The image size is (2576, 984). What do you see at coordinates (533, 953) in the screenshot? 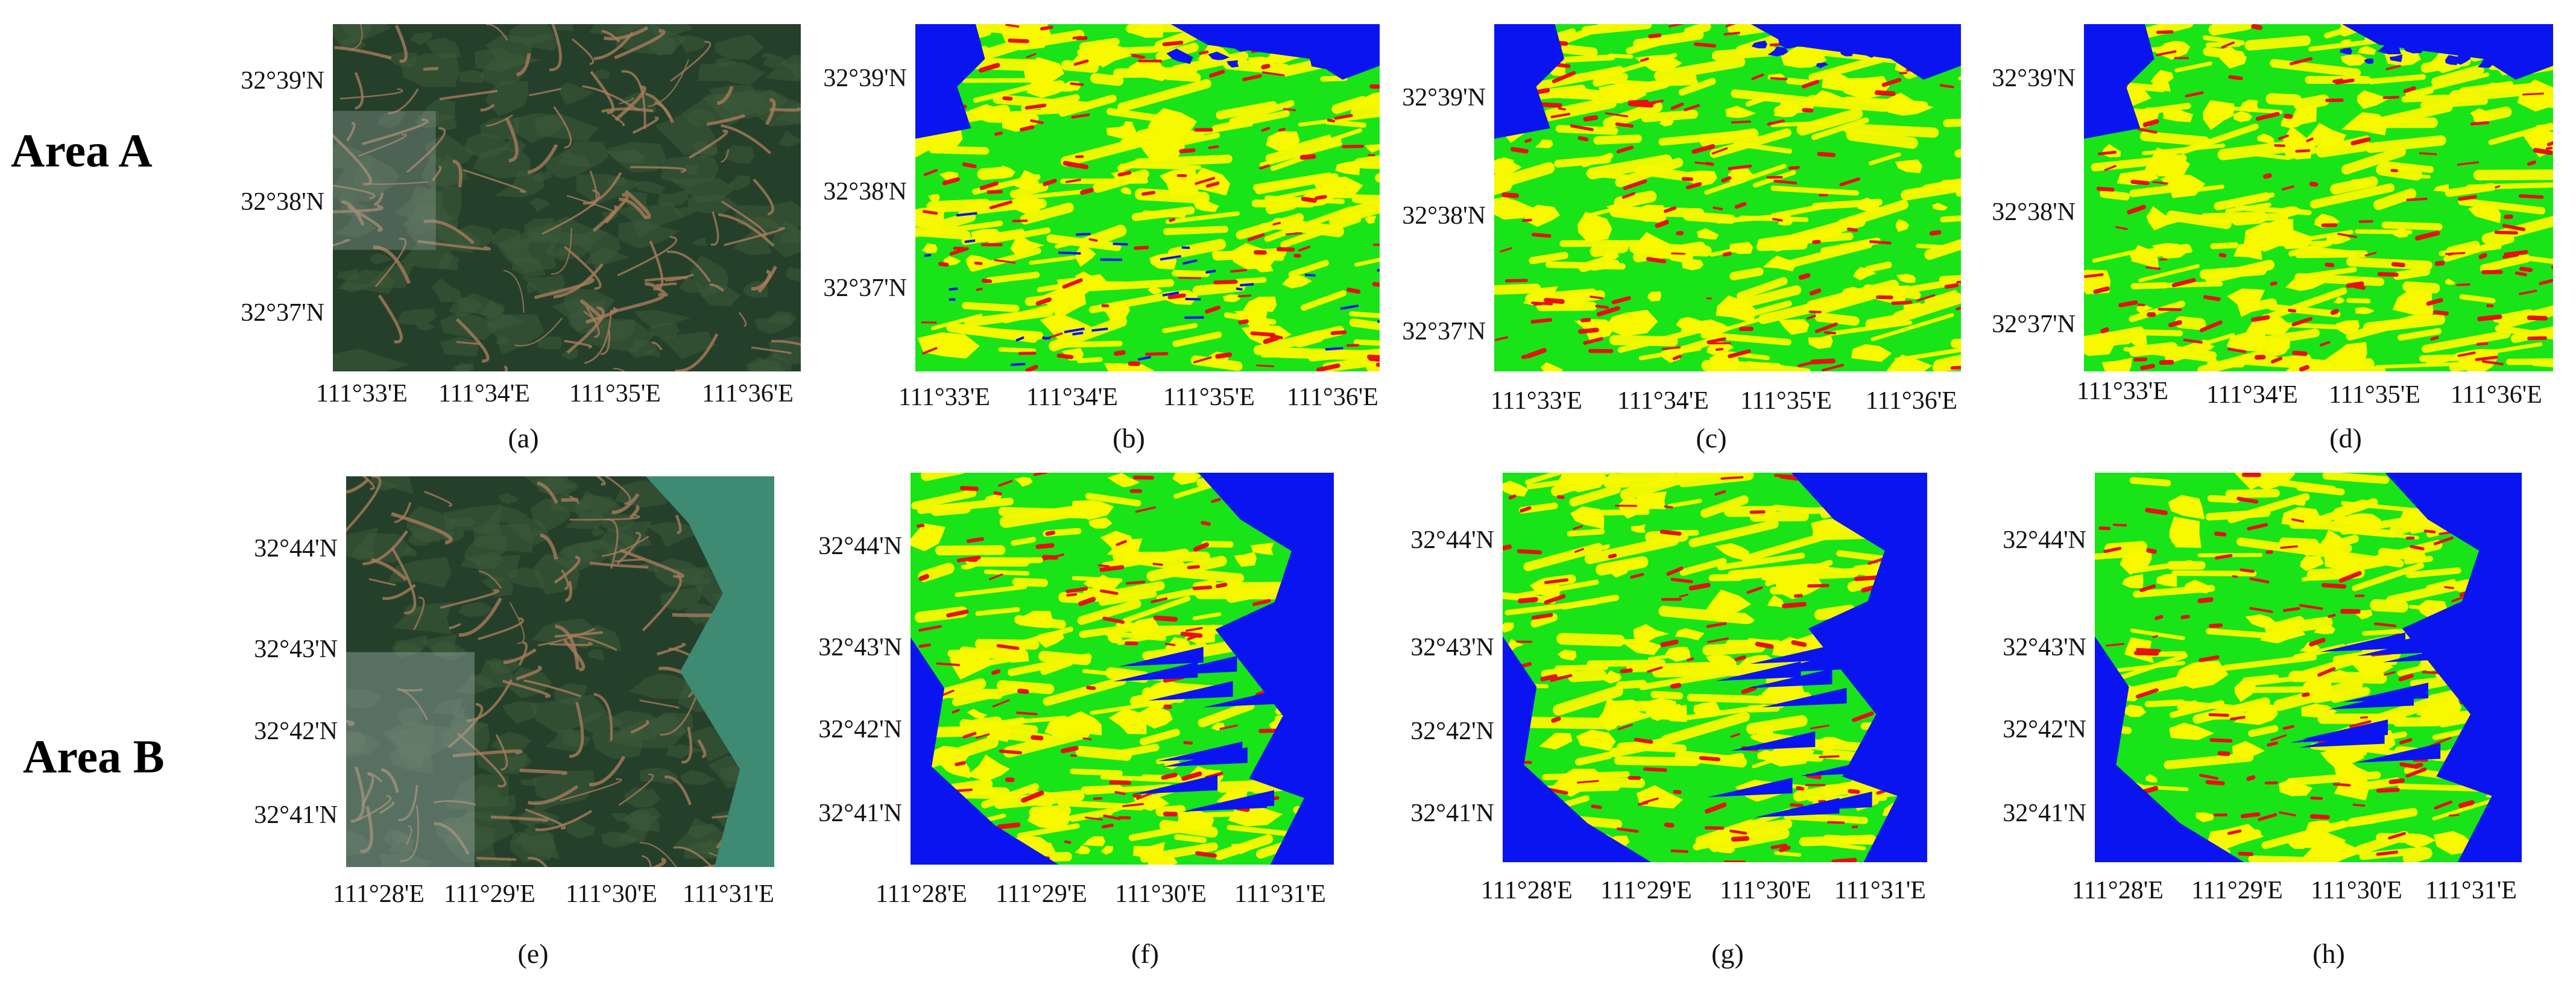
I see `panel-caption: (e)` at bounding box center [533, 953].